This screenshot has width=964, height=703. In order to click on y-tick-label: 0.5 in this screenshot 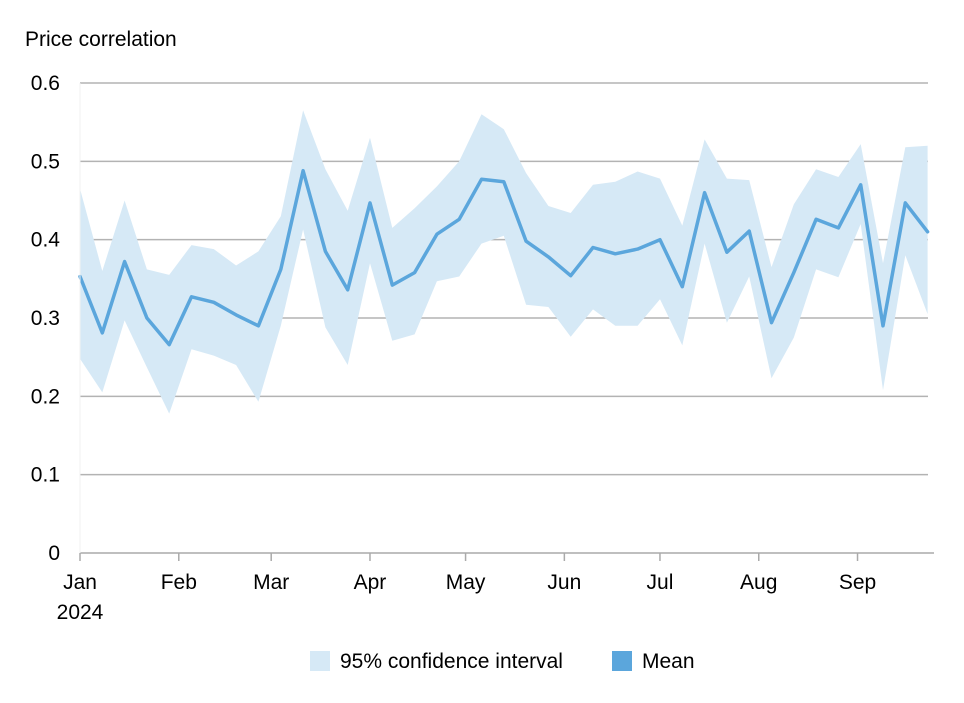, I will do `click(45, 161)`.